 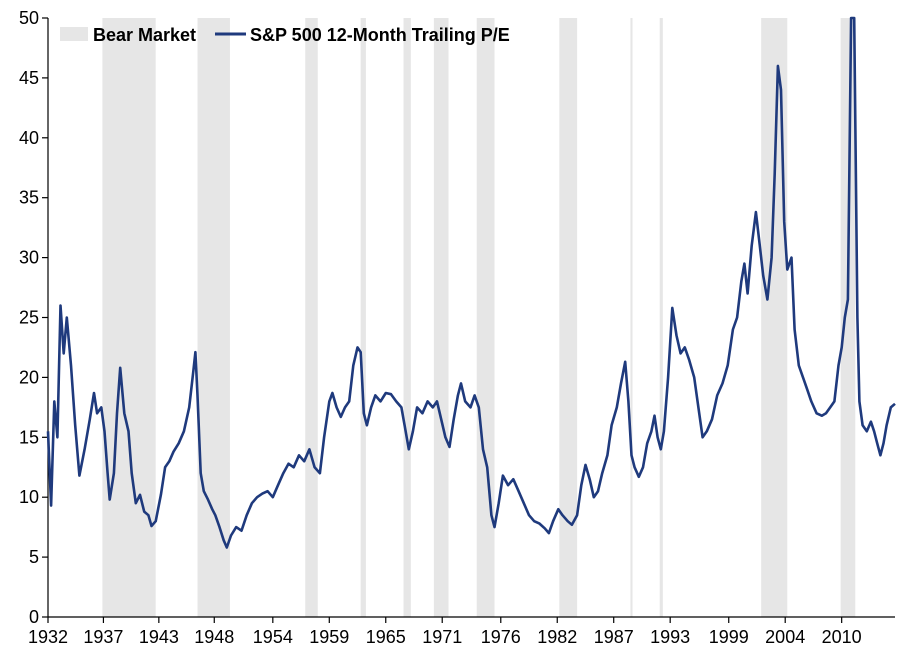 I want to click on x-tick-label: 1932, so click(x=48, y=637).